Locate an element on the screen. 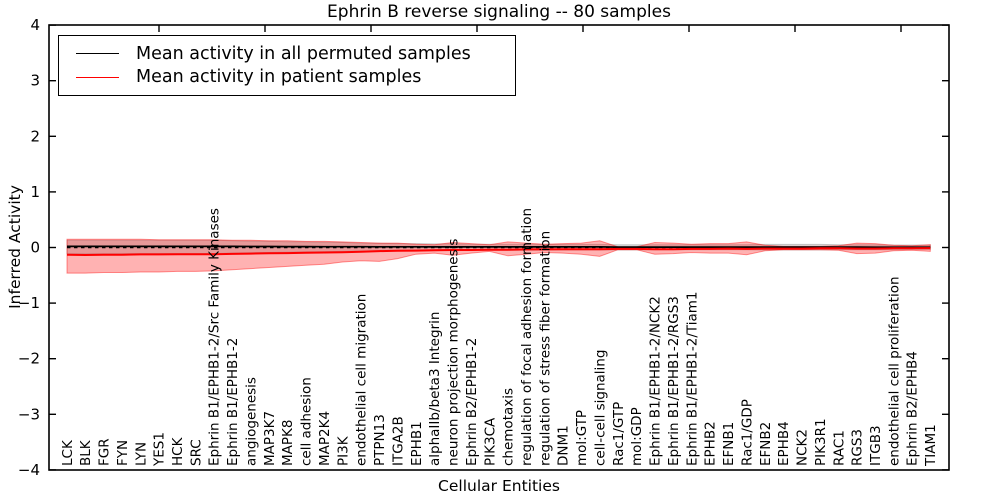 This screenshot has width=1000, height=500. x-category-label: endothelial cell proliferation is located at coordinates (894, 371).